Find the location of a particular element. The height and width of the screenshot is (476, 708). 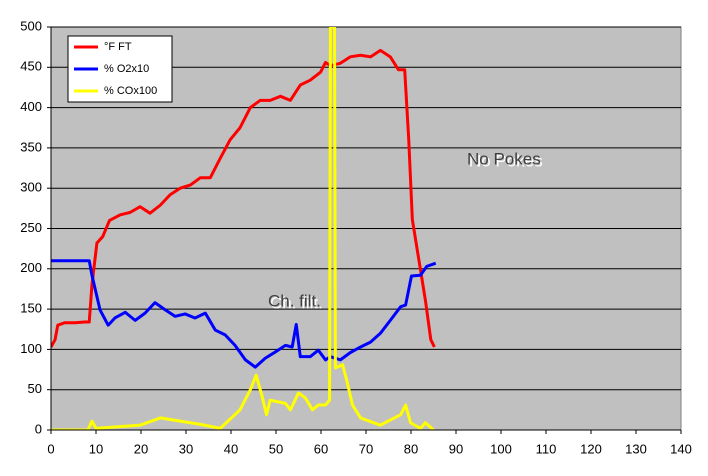

x-tick-label: 60 is located at coordinates (321, 448).